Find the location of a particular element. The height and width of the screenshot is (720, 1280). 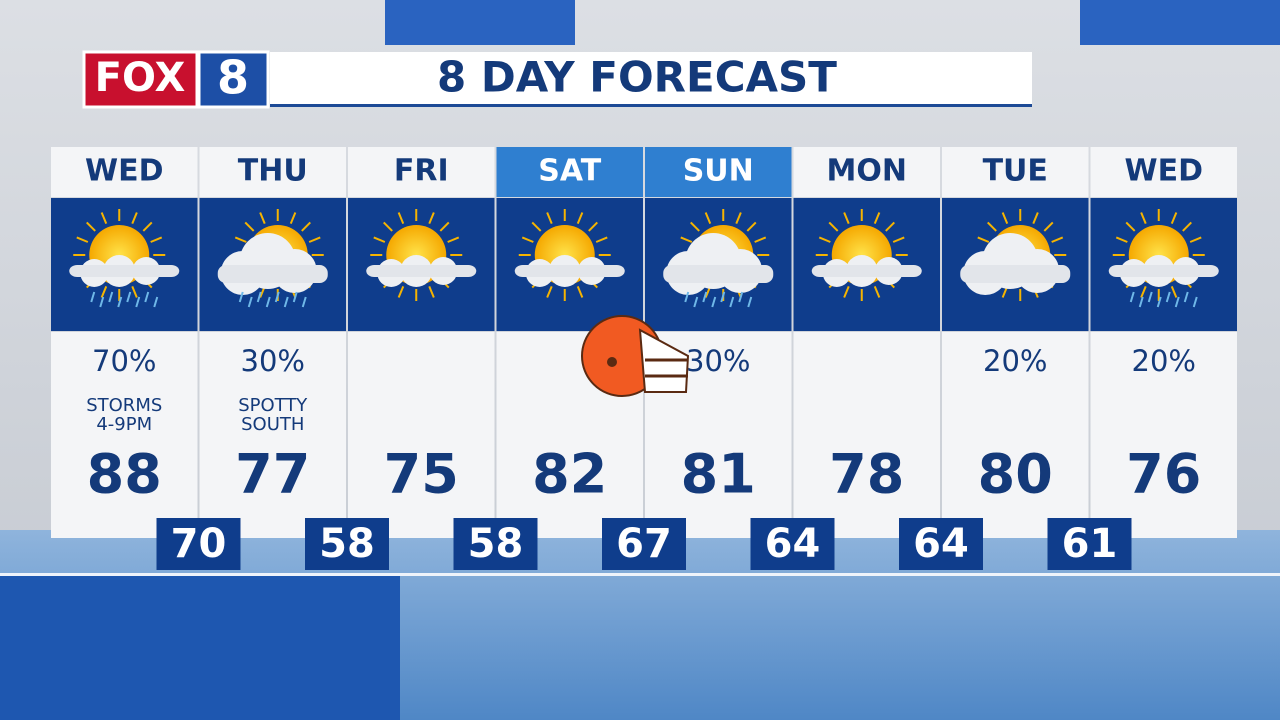

day-name: FRI is located at coordinates (421, 171).